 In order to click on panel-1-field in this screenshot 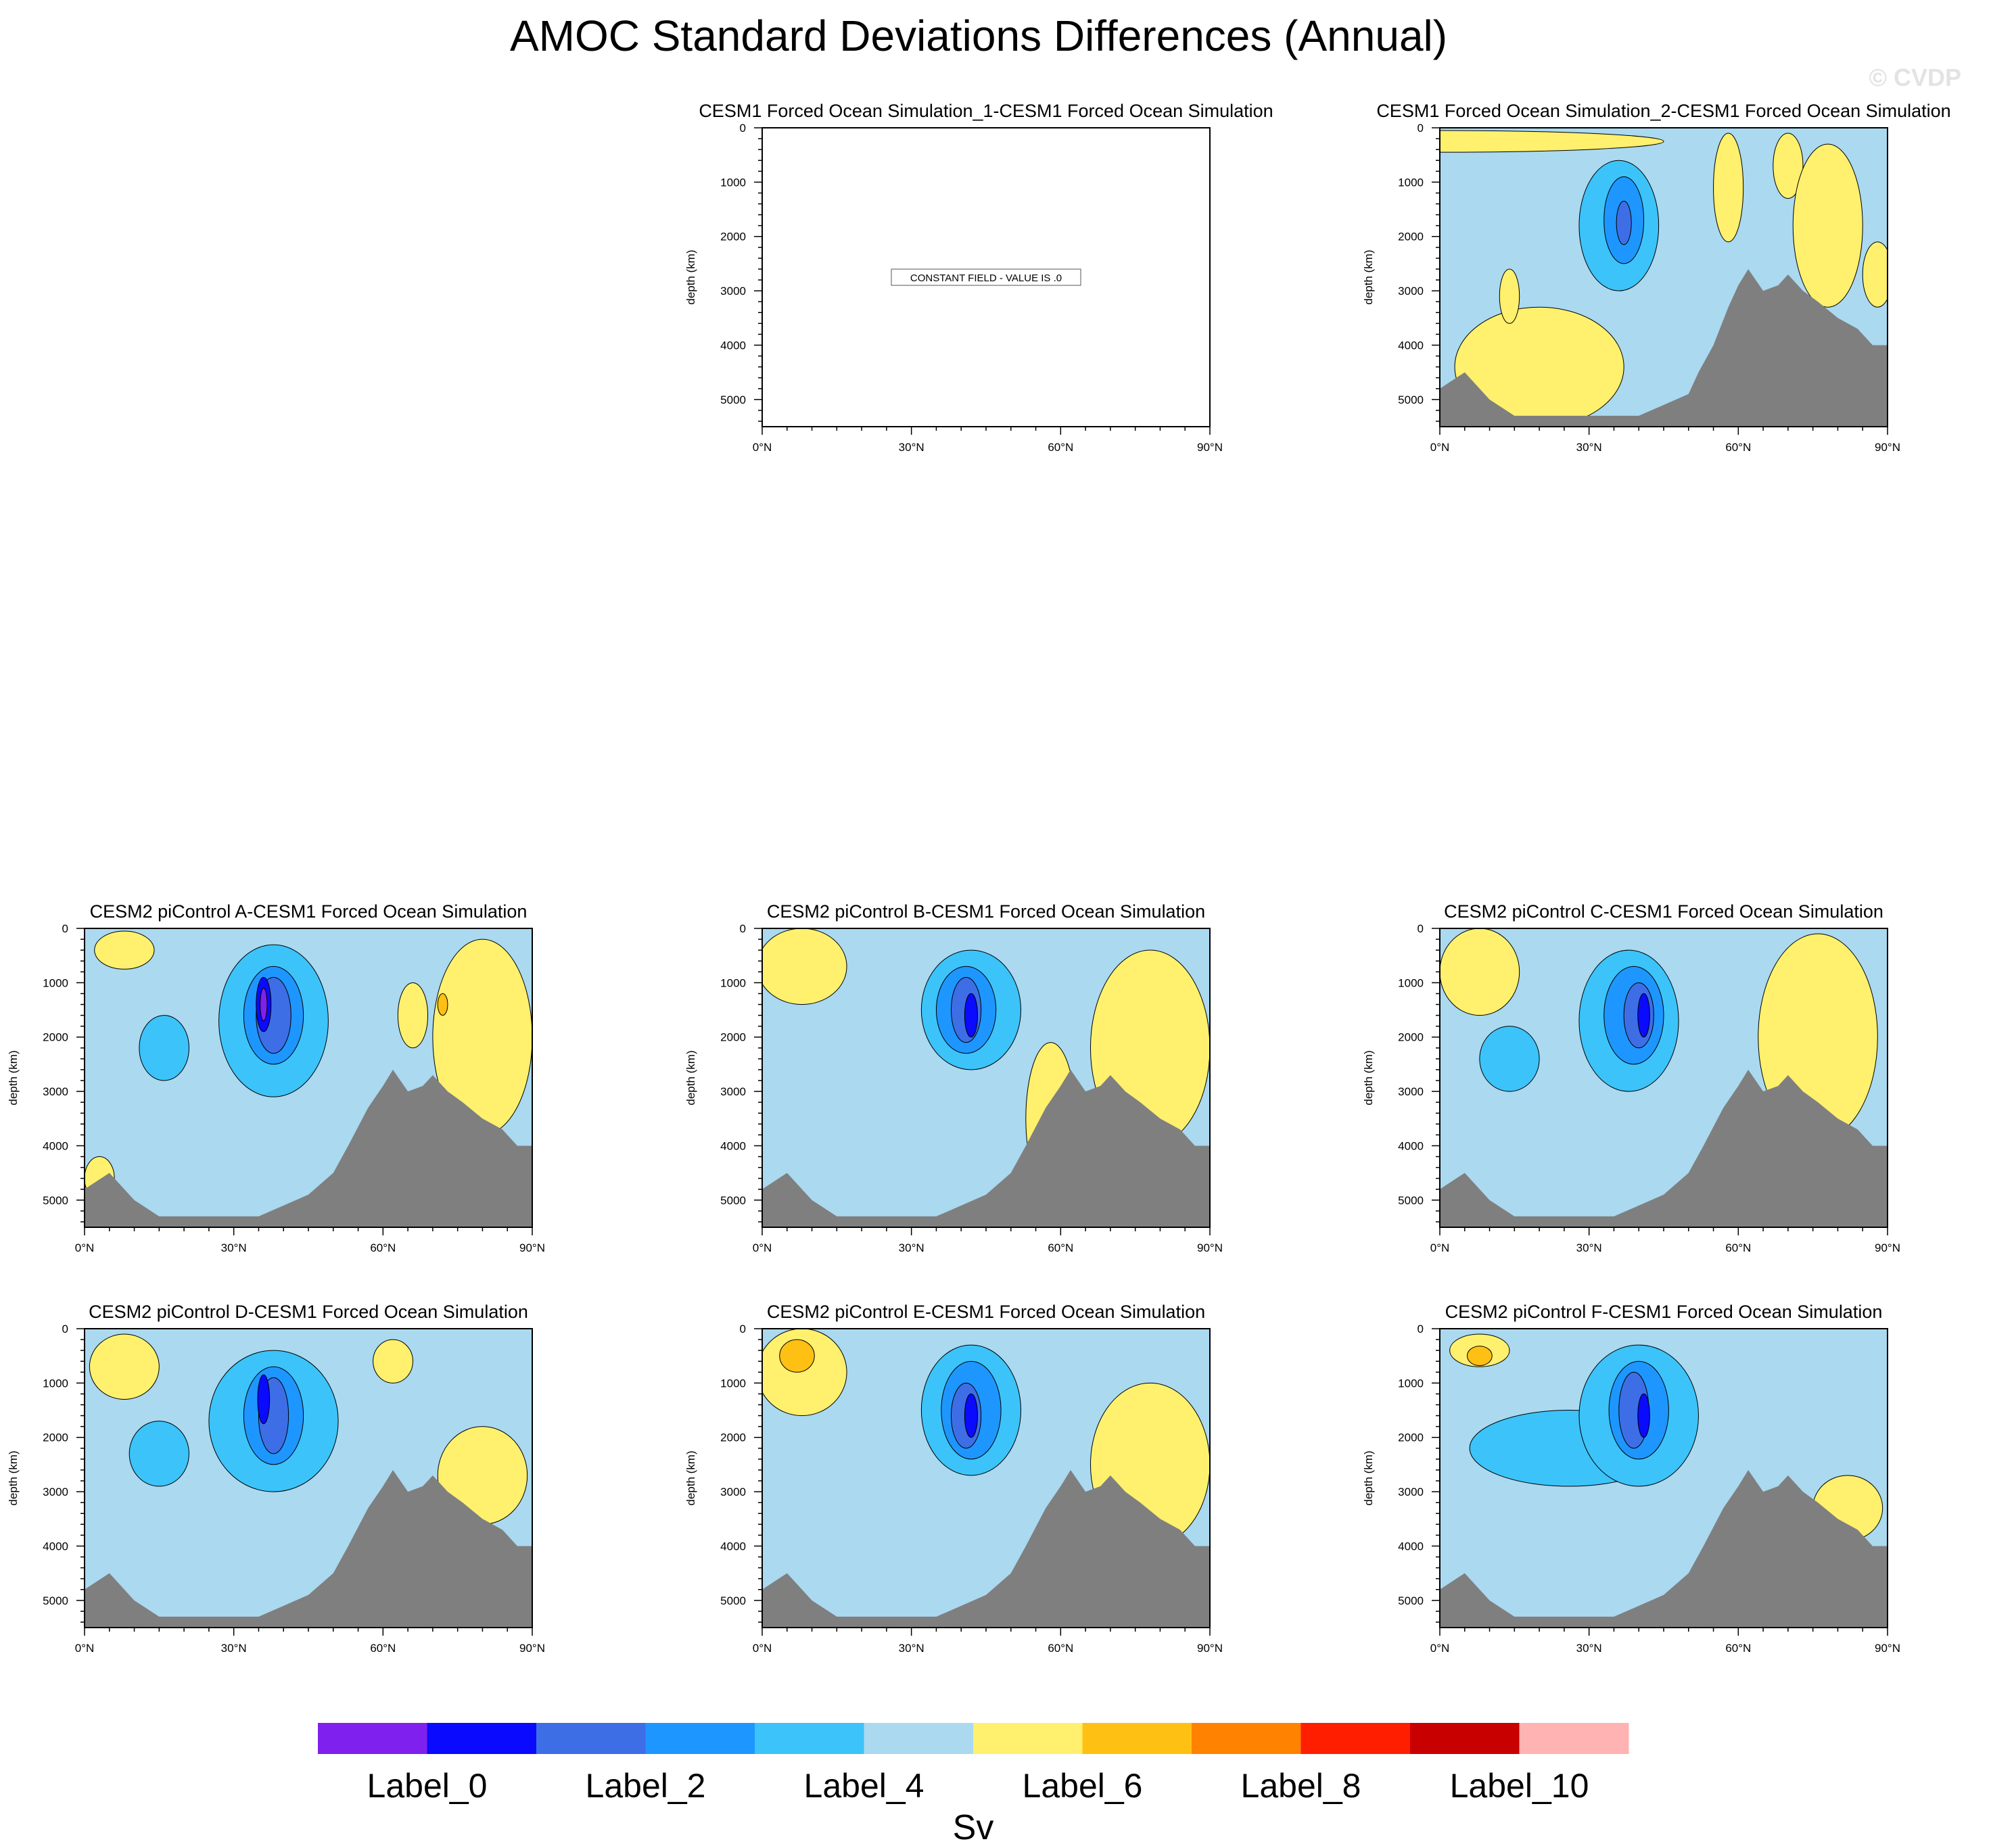, I will do `click(1664, 277)`.